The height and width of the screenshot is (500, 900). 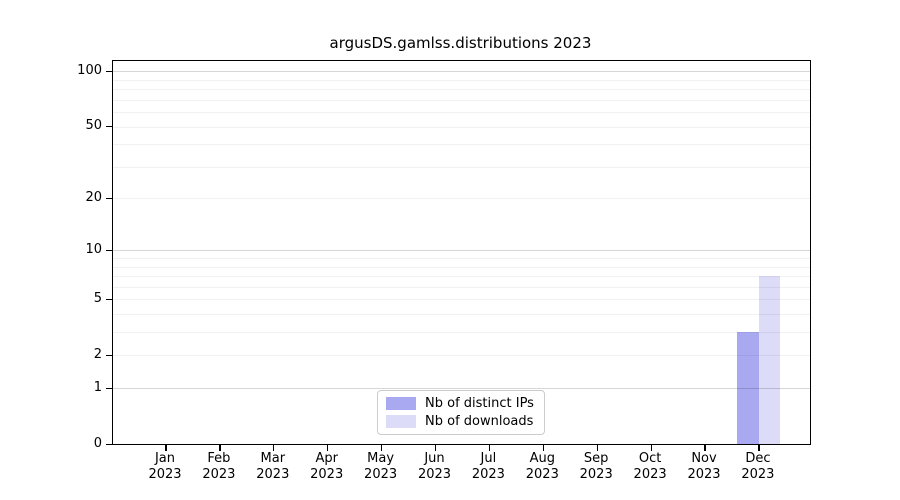 What do you see at coordinates (596, 466) in the screenshot?
I see `x-axis-tick-label: Sep 2023` at bounding box center [596, 466].